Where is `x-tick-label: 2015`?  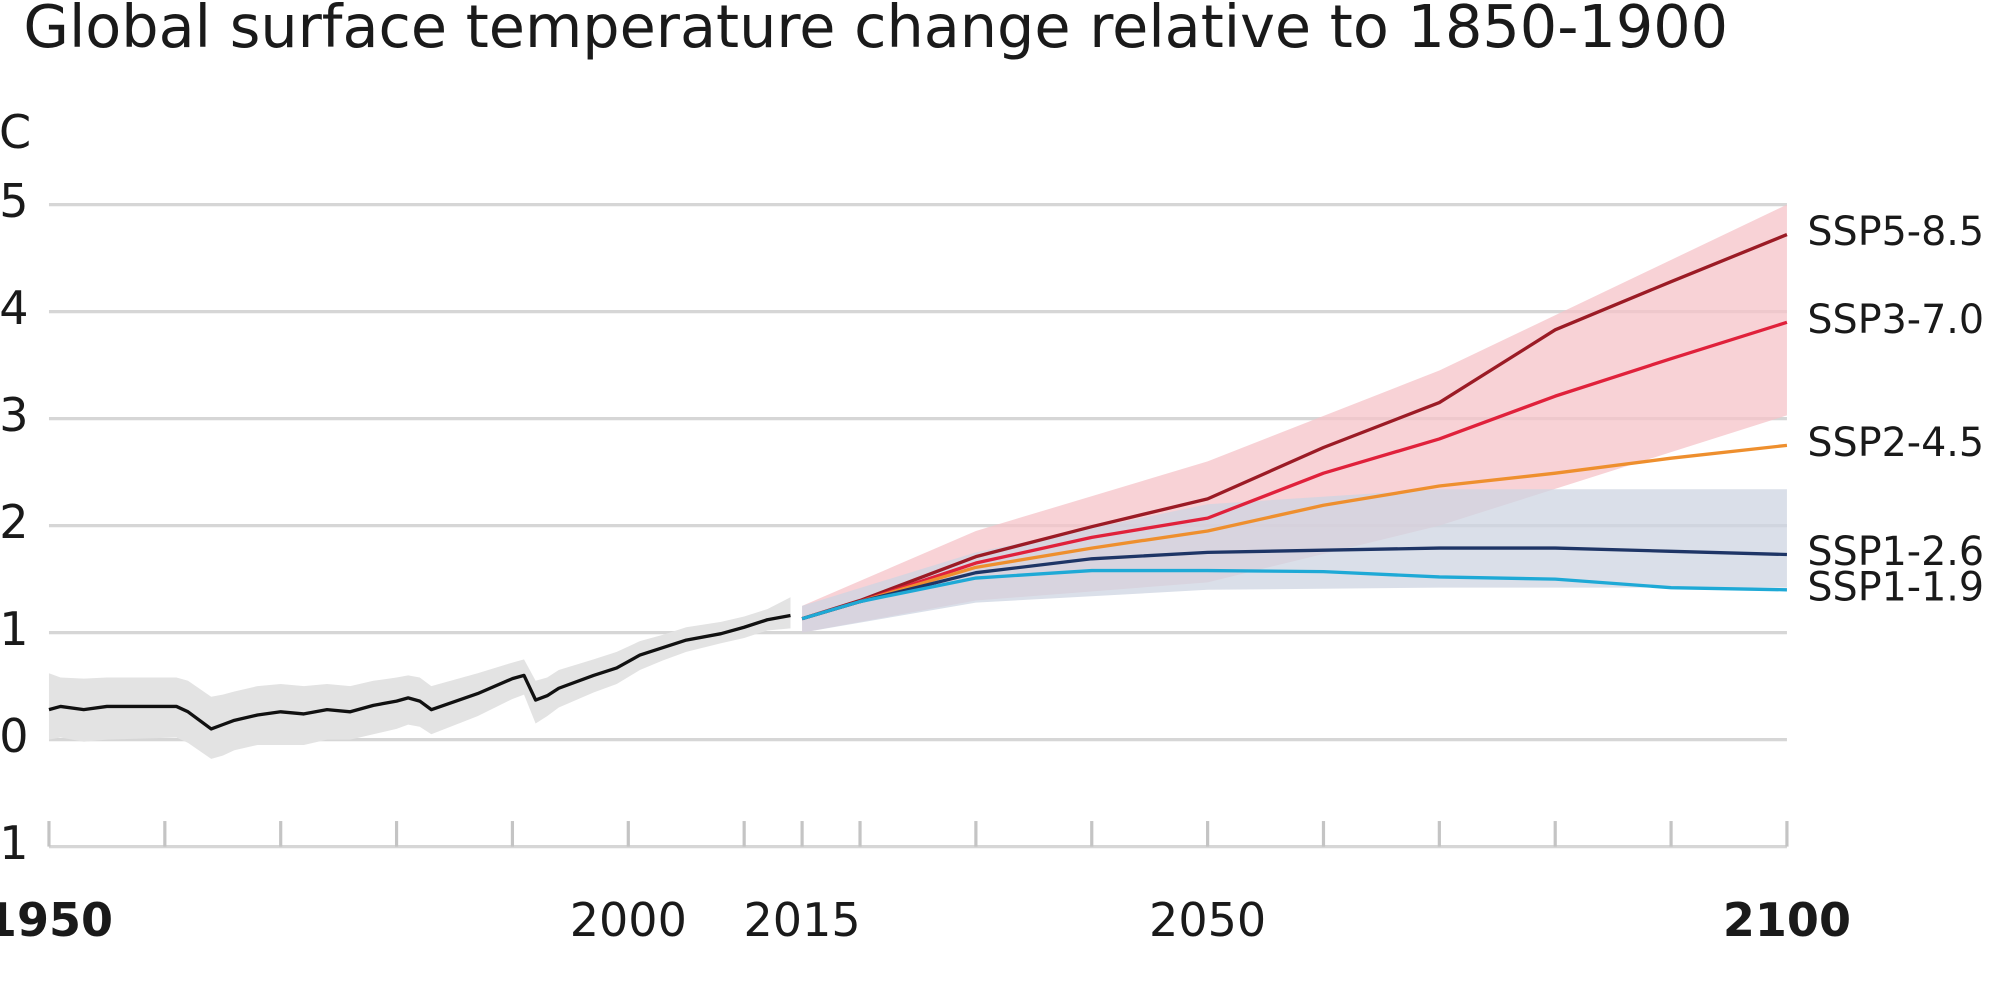
x-tick-label: 2015 is located at coordinates (802, 920).